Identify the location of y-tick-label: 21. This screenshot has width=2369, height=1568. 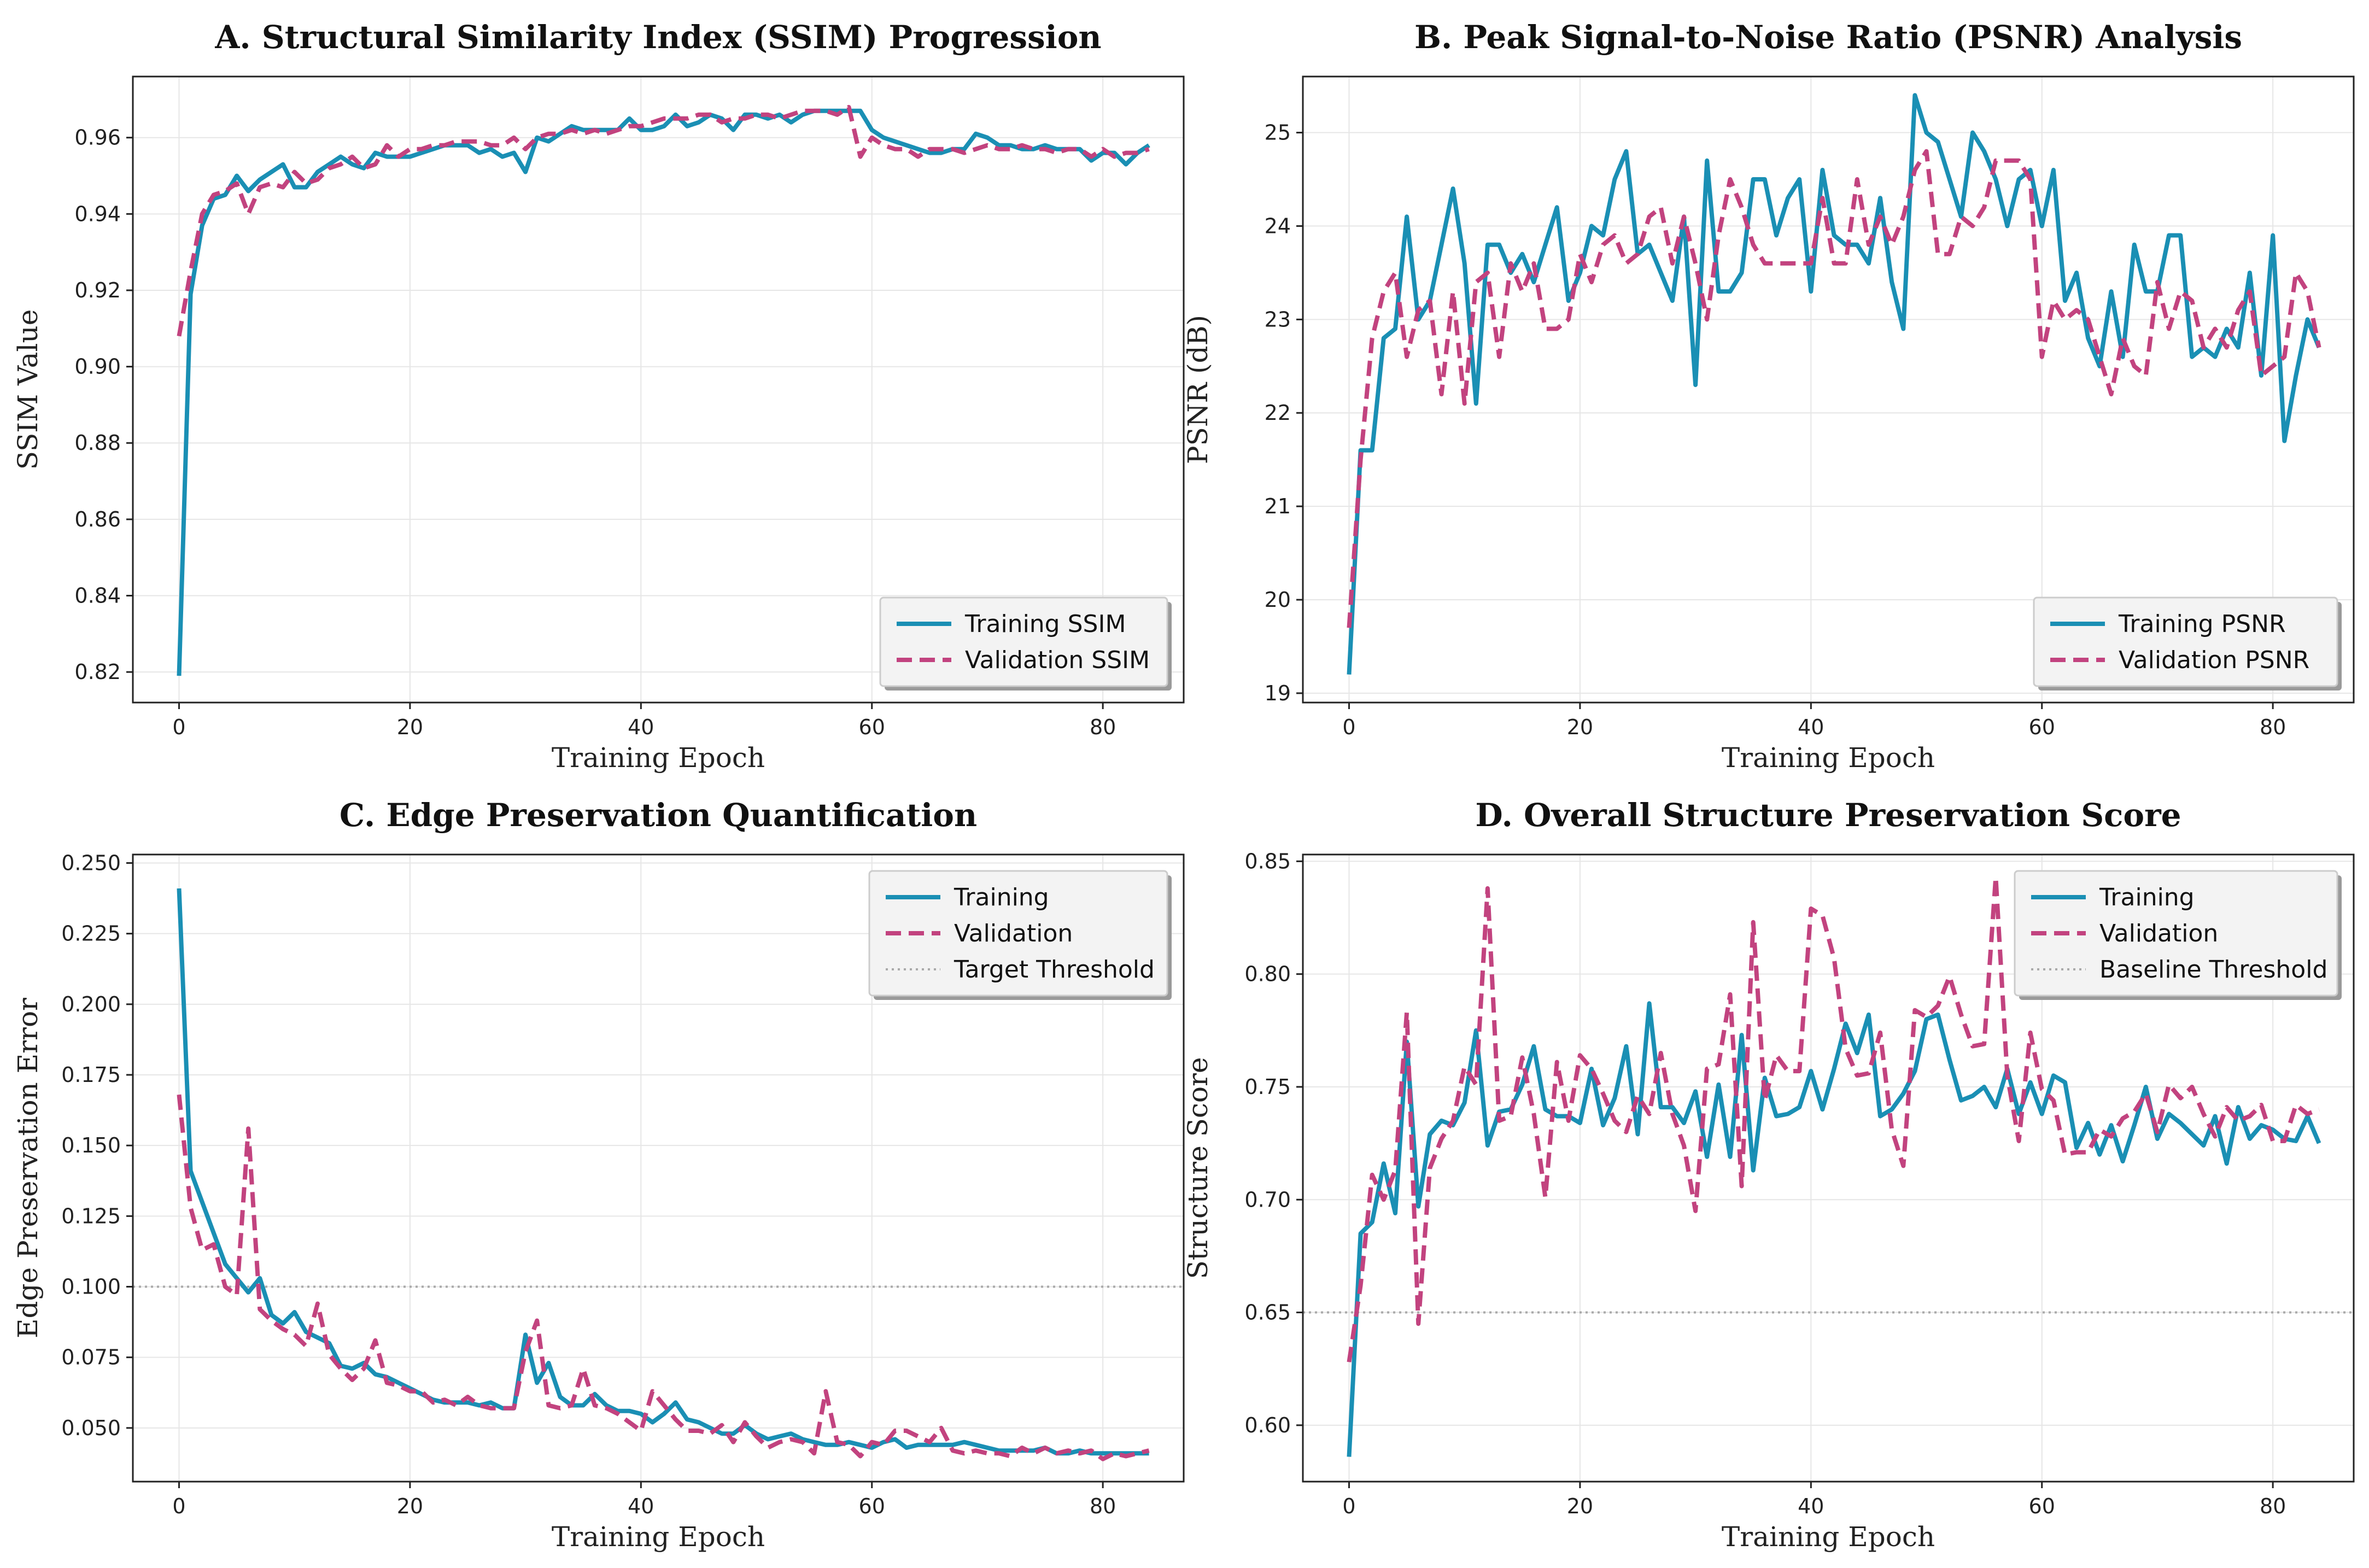
(1278, 506).